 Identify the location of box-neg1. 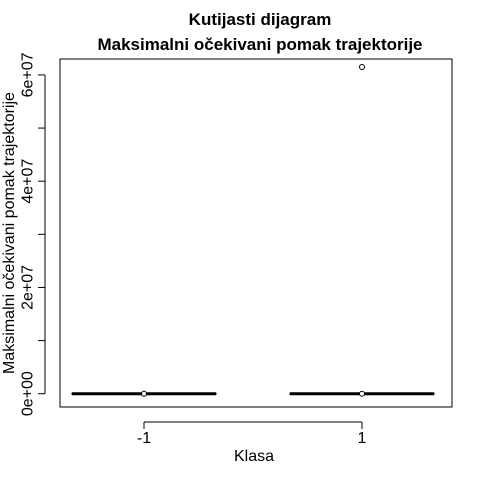
(144, 393).